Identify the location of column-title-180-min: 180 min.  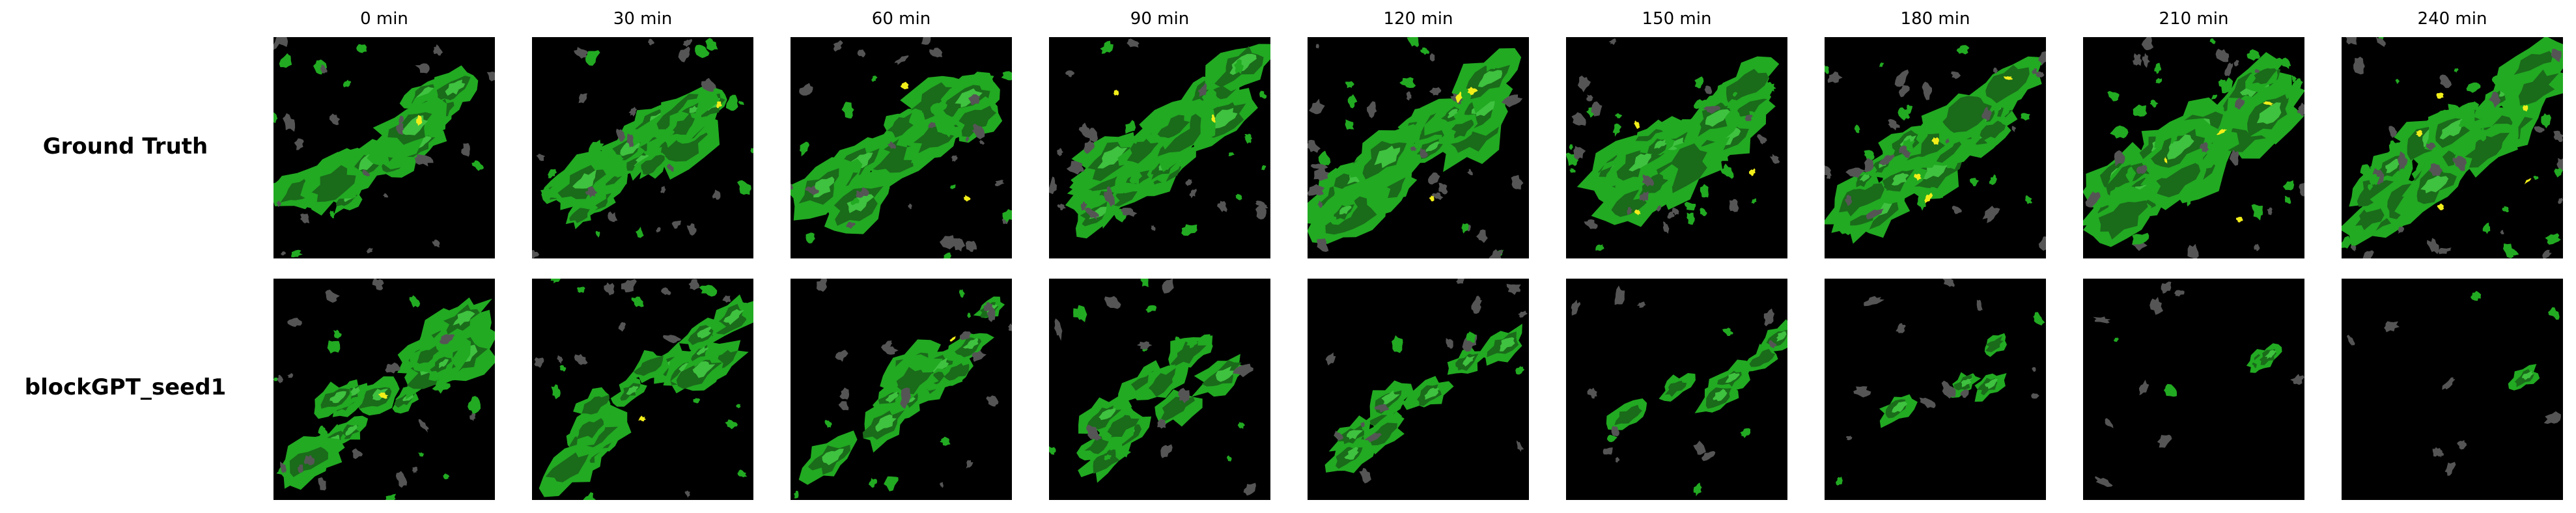
(1935, 19).